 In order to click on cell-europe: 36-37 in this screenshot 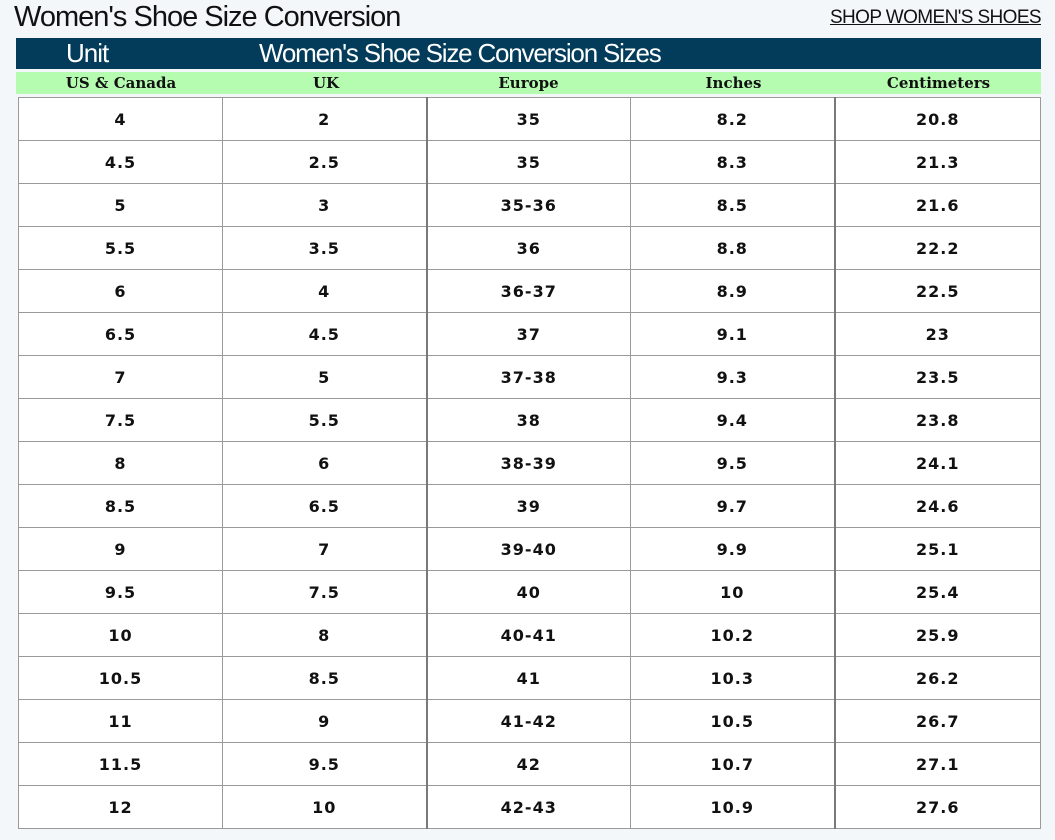, I will do `click(528, 291)`.